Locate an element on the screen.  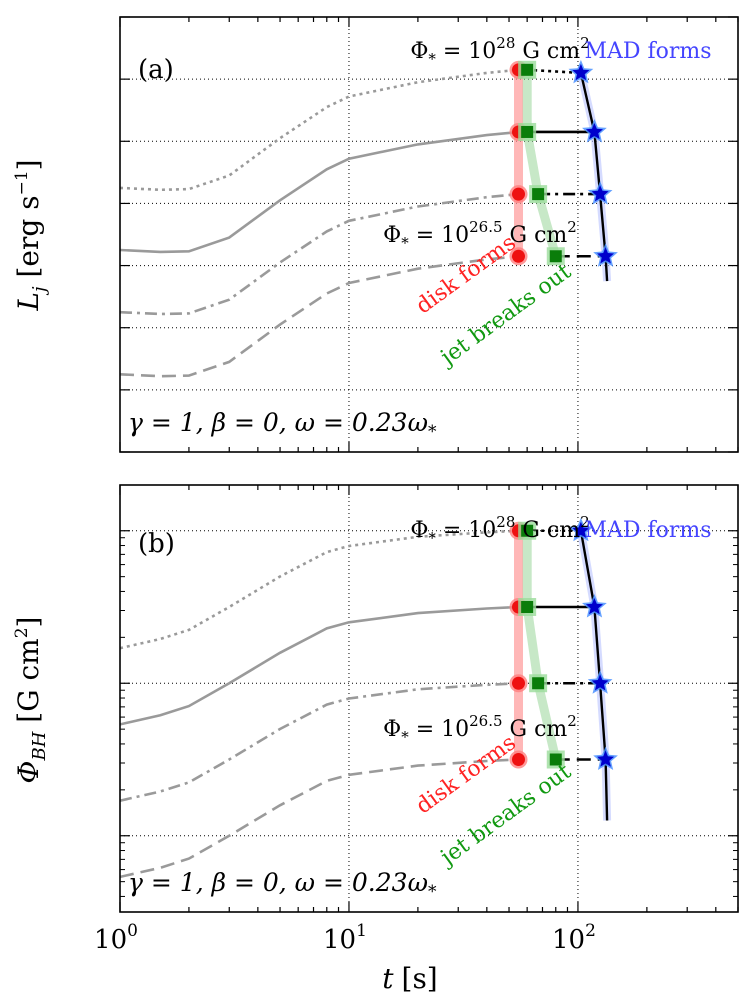
y-axis-label: Lj [erg s−1] is located at coordinates (31, 235).